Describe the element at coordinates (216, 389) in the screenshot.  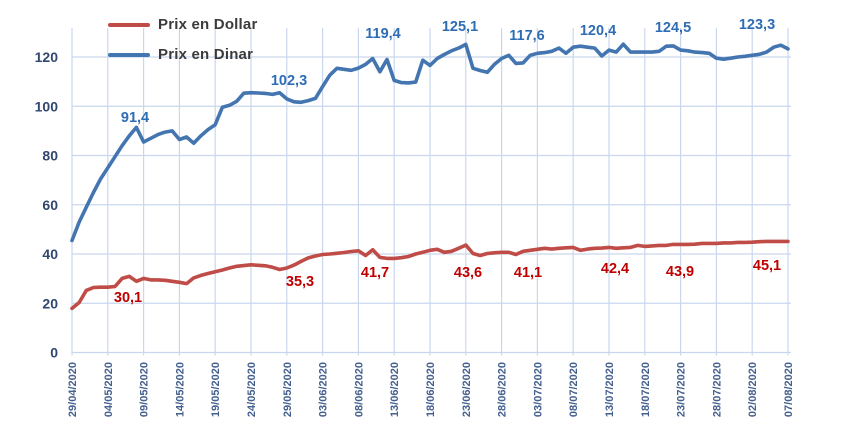
I see `x-tick-label: 19/05/2020` at that location.